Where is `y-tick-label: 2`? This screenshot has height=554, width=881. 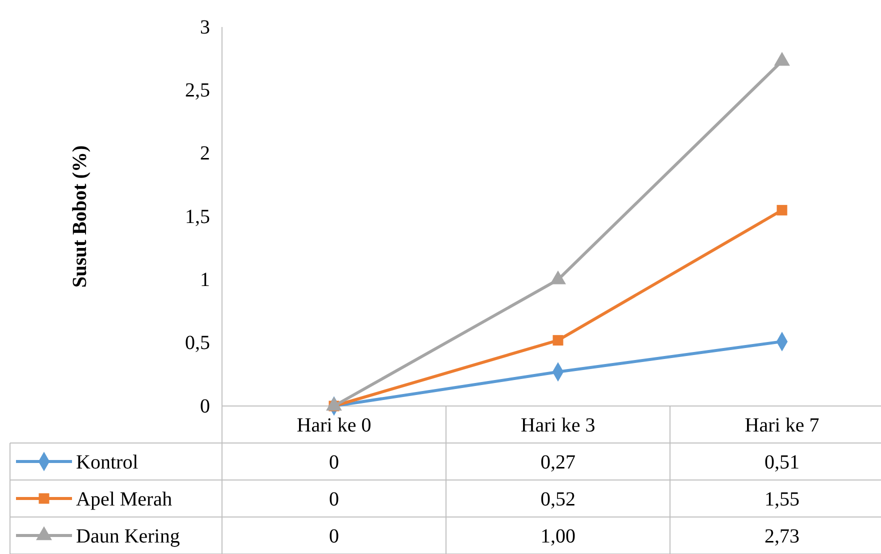
y-tick-label: 2 is located at coordinates (205, 153).